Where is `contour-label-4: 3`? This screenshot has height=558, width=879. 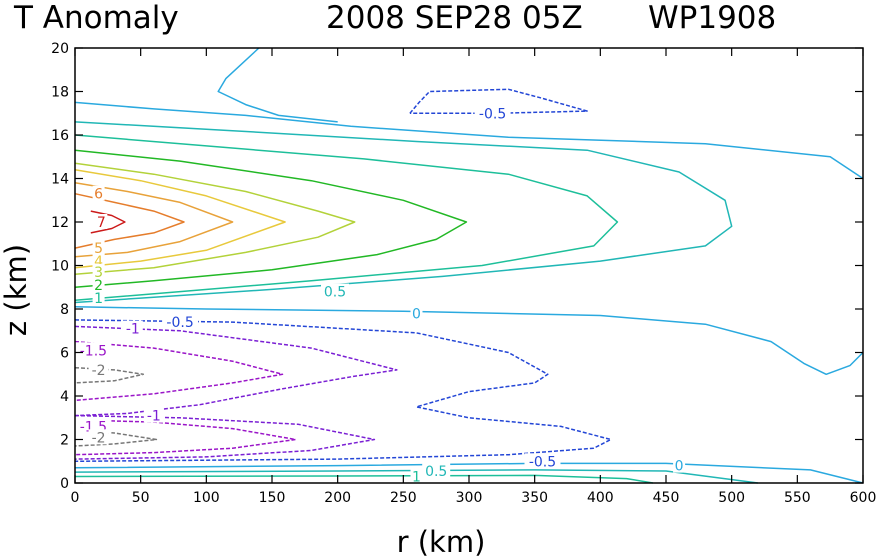
contour-label-4: 3 is located at coordinates (98, 273).